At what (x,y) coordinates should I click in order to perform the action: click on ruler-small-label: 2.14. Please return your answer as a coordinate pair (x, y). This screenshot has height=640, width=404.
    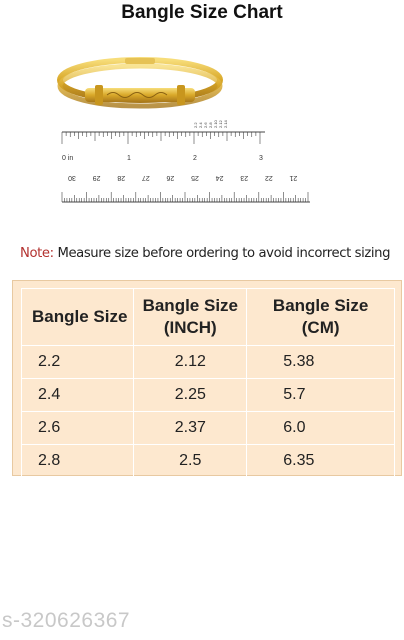
    Looking at the image, I should click on (225, 123).